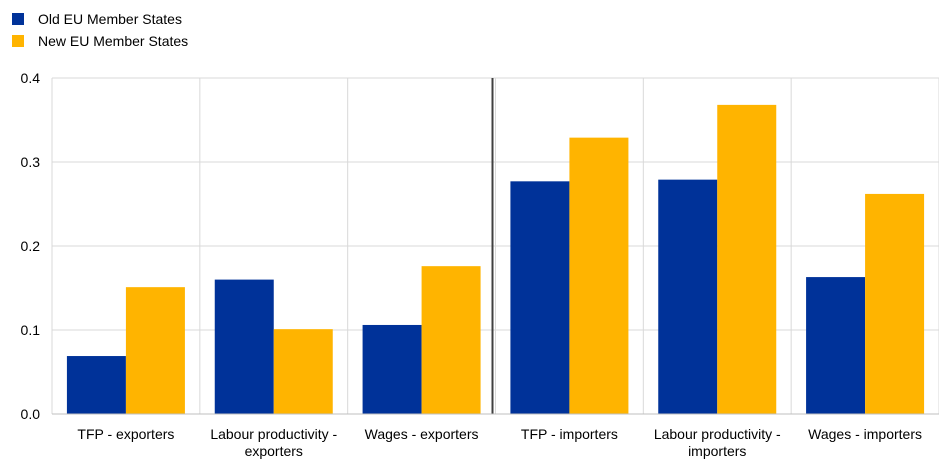 The height and width of the screenshot is (459, 939). Describe the element at coordinates (31, 78) in the screenshot. I see `y-tick-label-4: 0.4` at that location.